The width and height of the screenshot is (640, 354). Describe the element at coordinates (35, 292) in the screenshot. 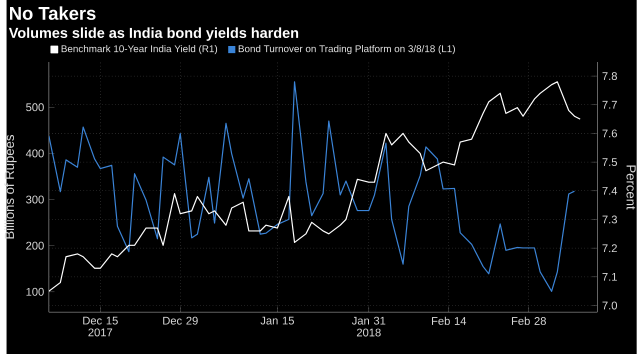

I see `y-tick-label: 100` at that location.